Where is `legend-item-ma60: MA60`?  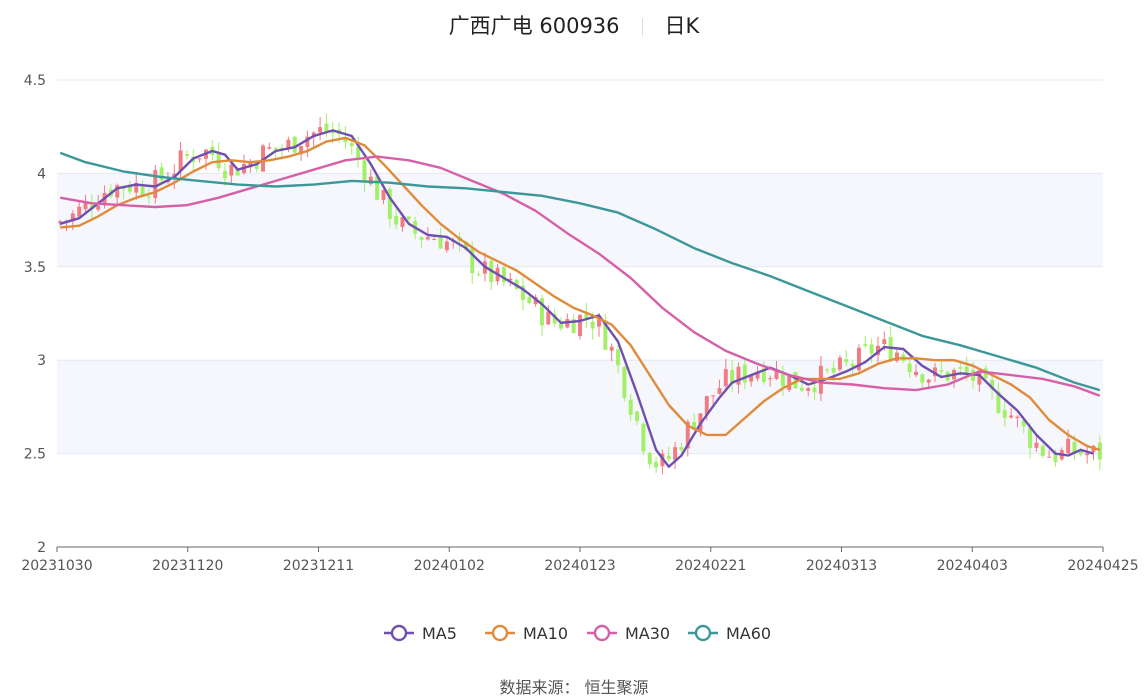 legend-item-ma60: MA60 is located at coordinates (729, 633).